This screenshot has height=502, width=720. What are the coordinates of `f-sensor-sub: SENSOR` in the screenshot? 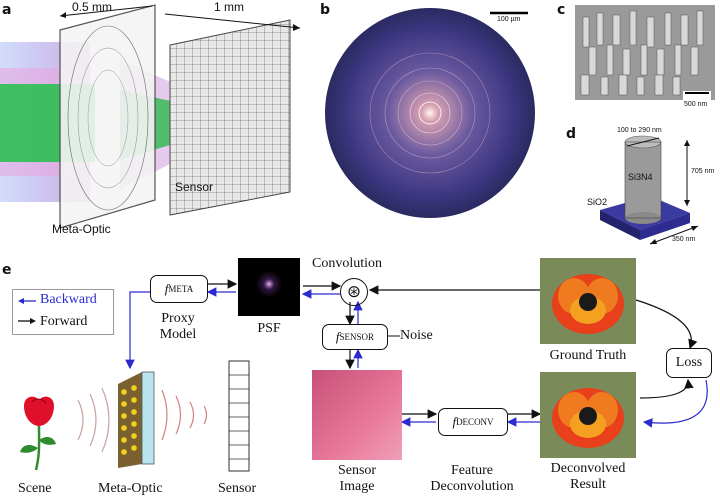 It's located at (357, 337).